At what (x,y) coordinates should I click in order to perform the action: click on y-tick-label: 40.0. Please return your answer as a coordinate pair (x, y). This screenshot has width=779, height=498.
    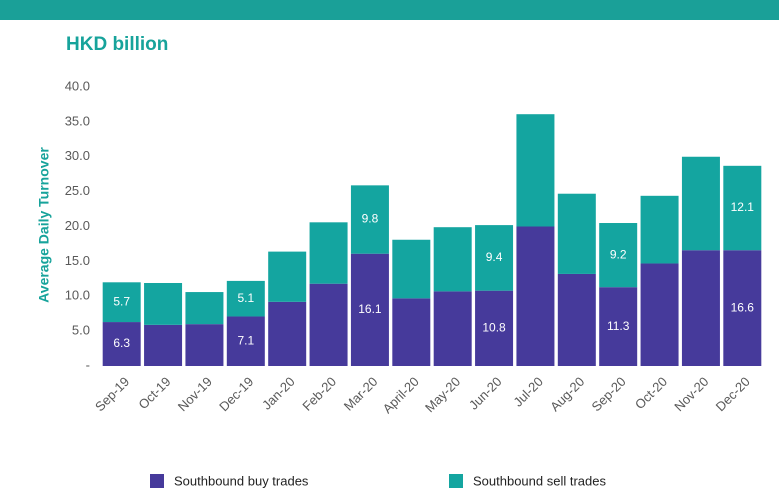
    Looking at the image, I should click on (77, 85).